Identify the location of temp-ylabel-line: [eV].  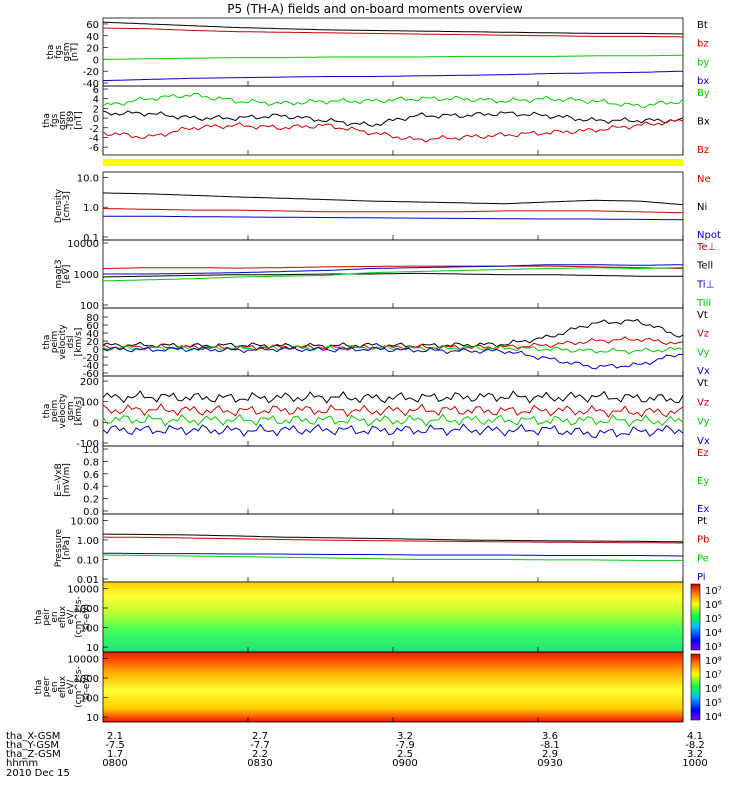
(67, 274).